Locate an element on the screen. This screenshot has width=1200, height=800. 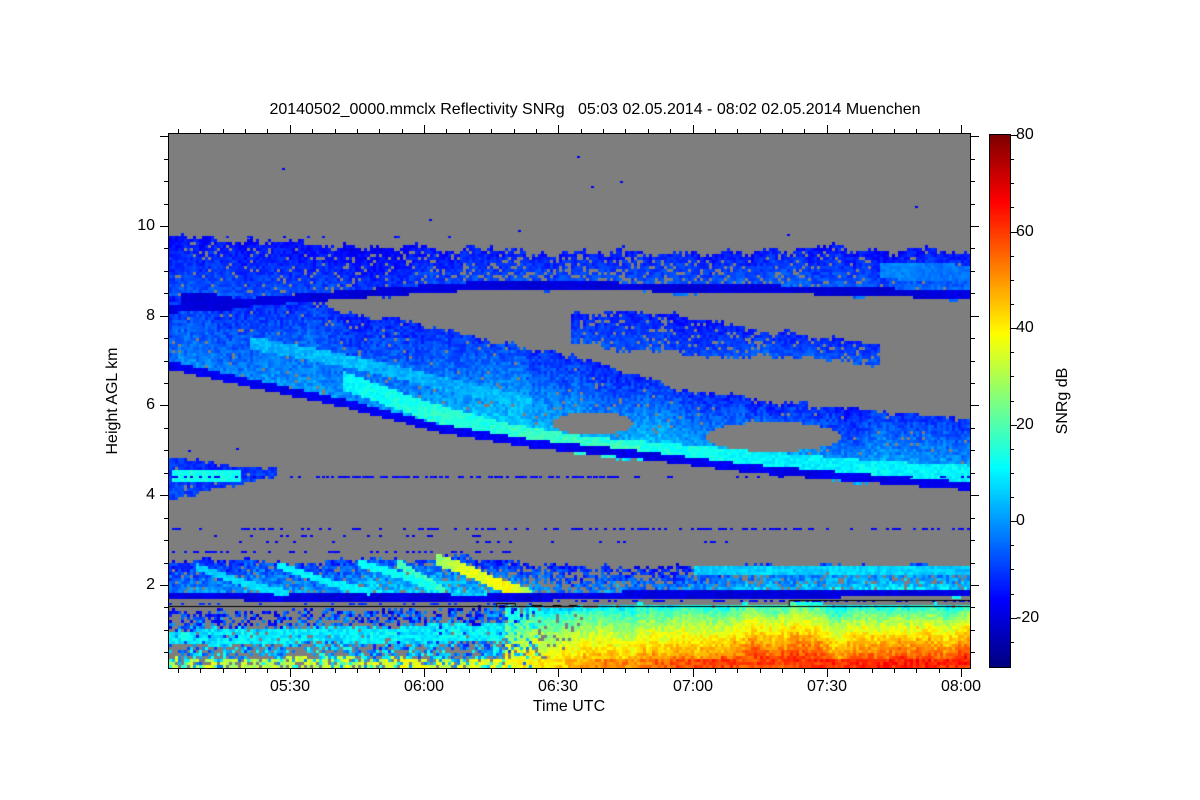
x-tick-label: 07:00 is located at coordinates (693, 686).